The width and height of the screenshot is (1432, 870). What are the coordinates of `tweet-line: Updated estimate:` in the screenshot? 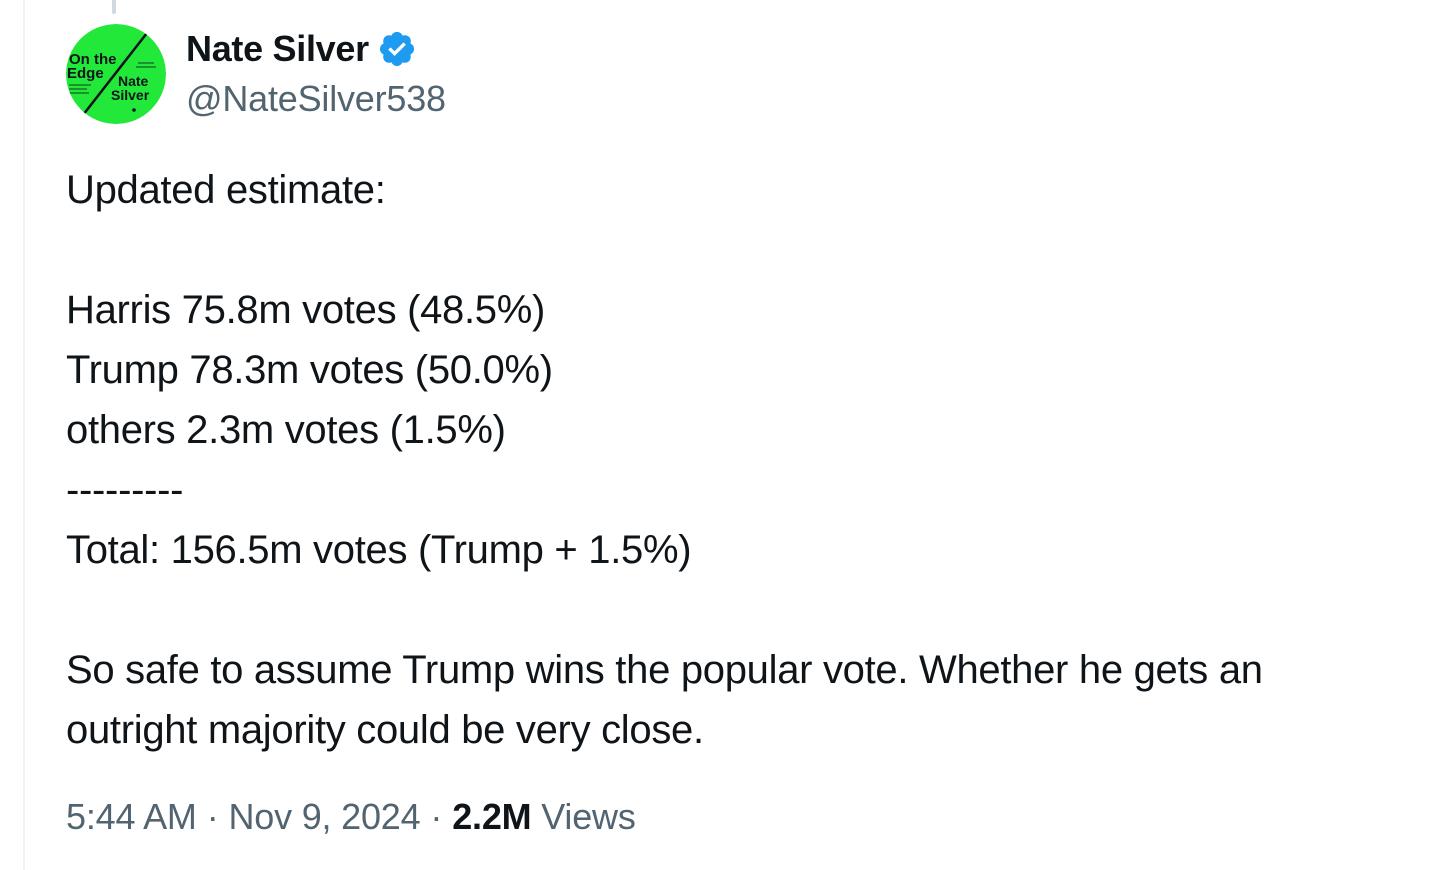 It's located at (226, 190).